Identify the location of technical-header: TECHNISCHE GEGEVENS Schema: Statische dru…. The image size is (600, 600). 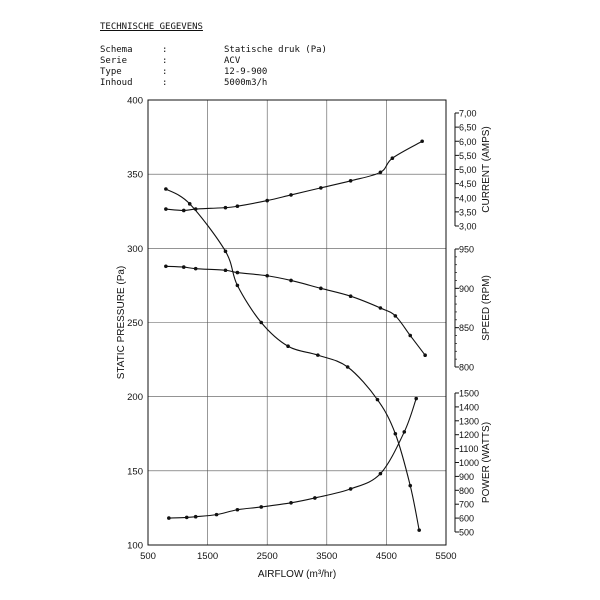
(213, 55).